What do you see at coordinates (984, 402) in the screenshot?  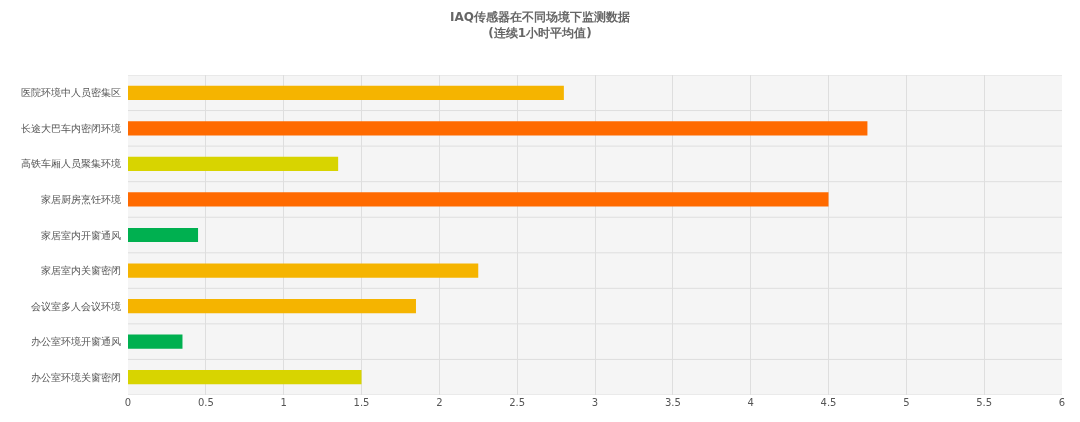 I see `x-tick-label: 5.5` at bounding box center [984, 402].